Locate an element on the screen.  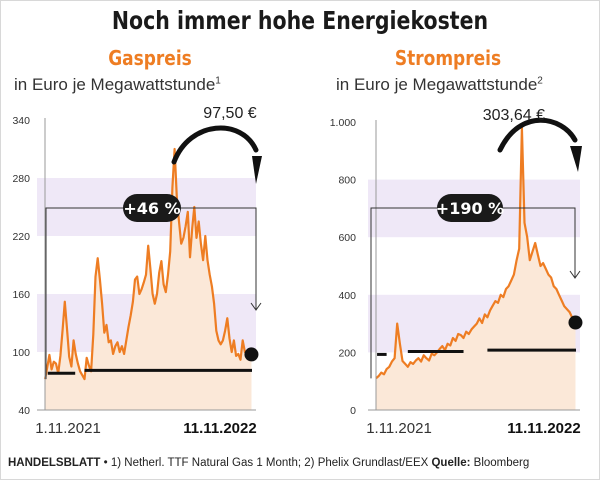
gas-panel-subtitle: in Euro je Megawattstunde1 is located at coordinates (117, 84).